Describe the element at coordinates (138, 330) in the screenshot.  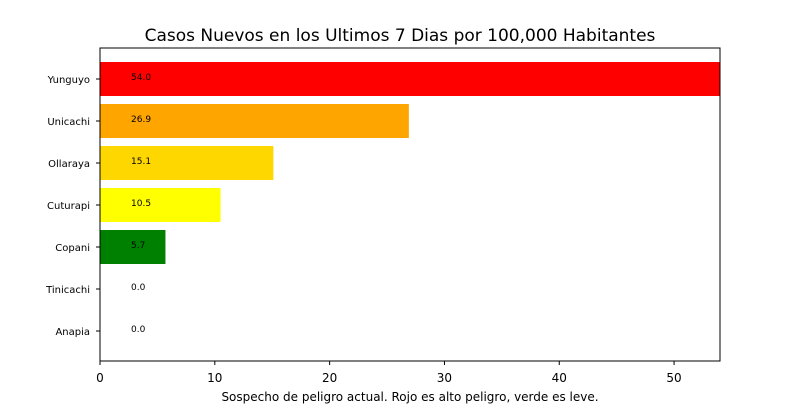
I see `data-label-anapia: 0.0` at that location.